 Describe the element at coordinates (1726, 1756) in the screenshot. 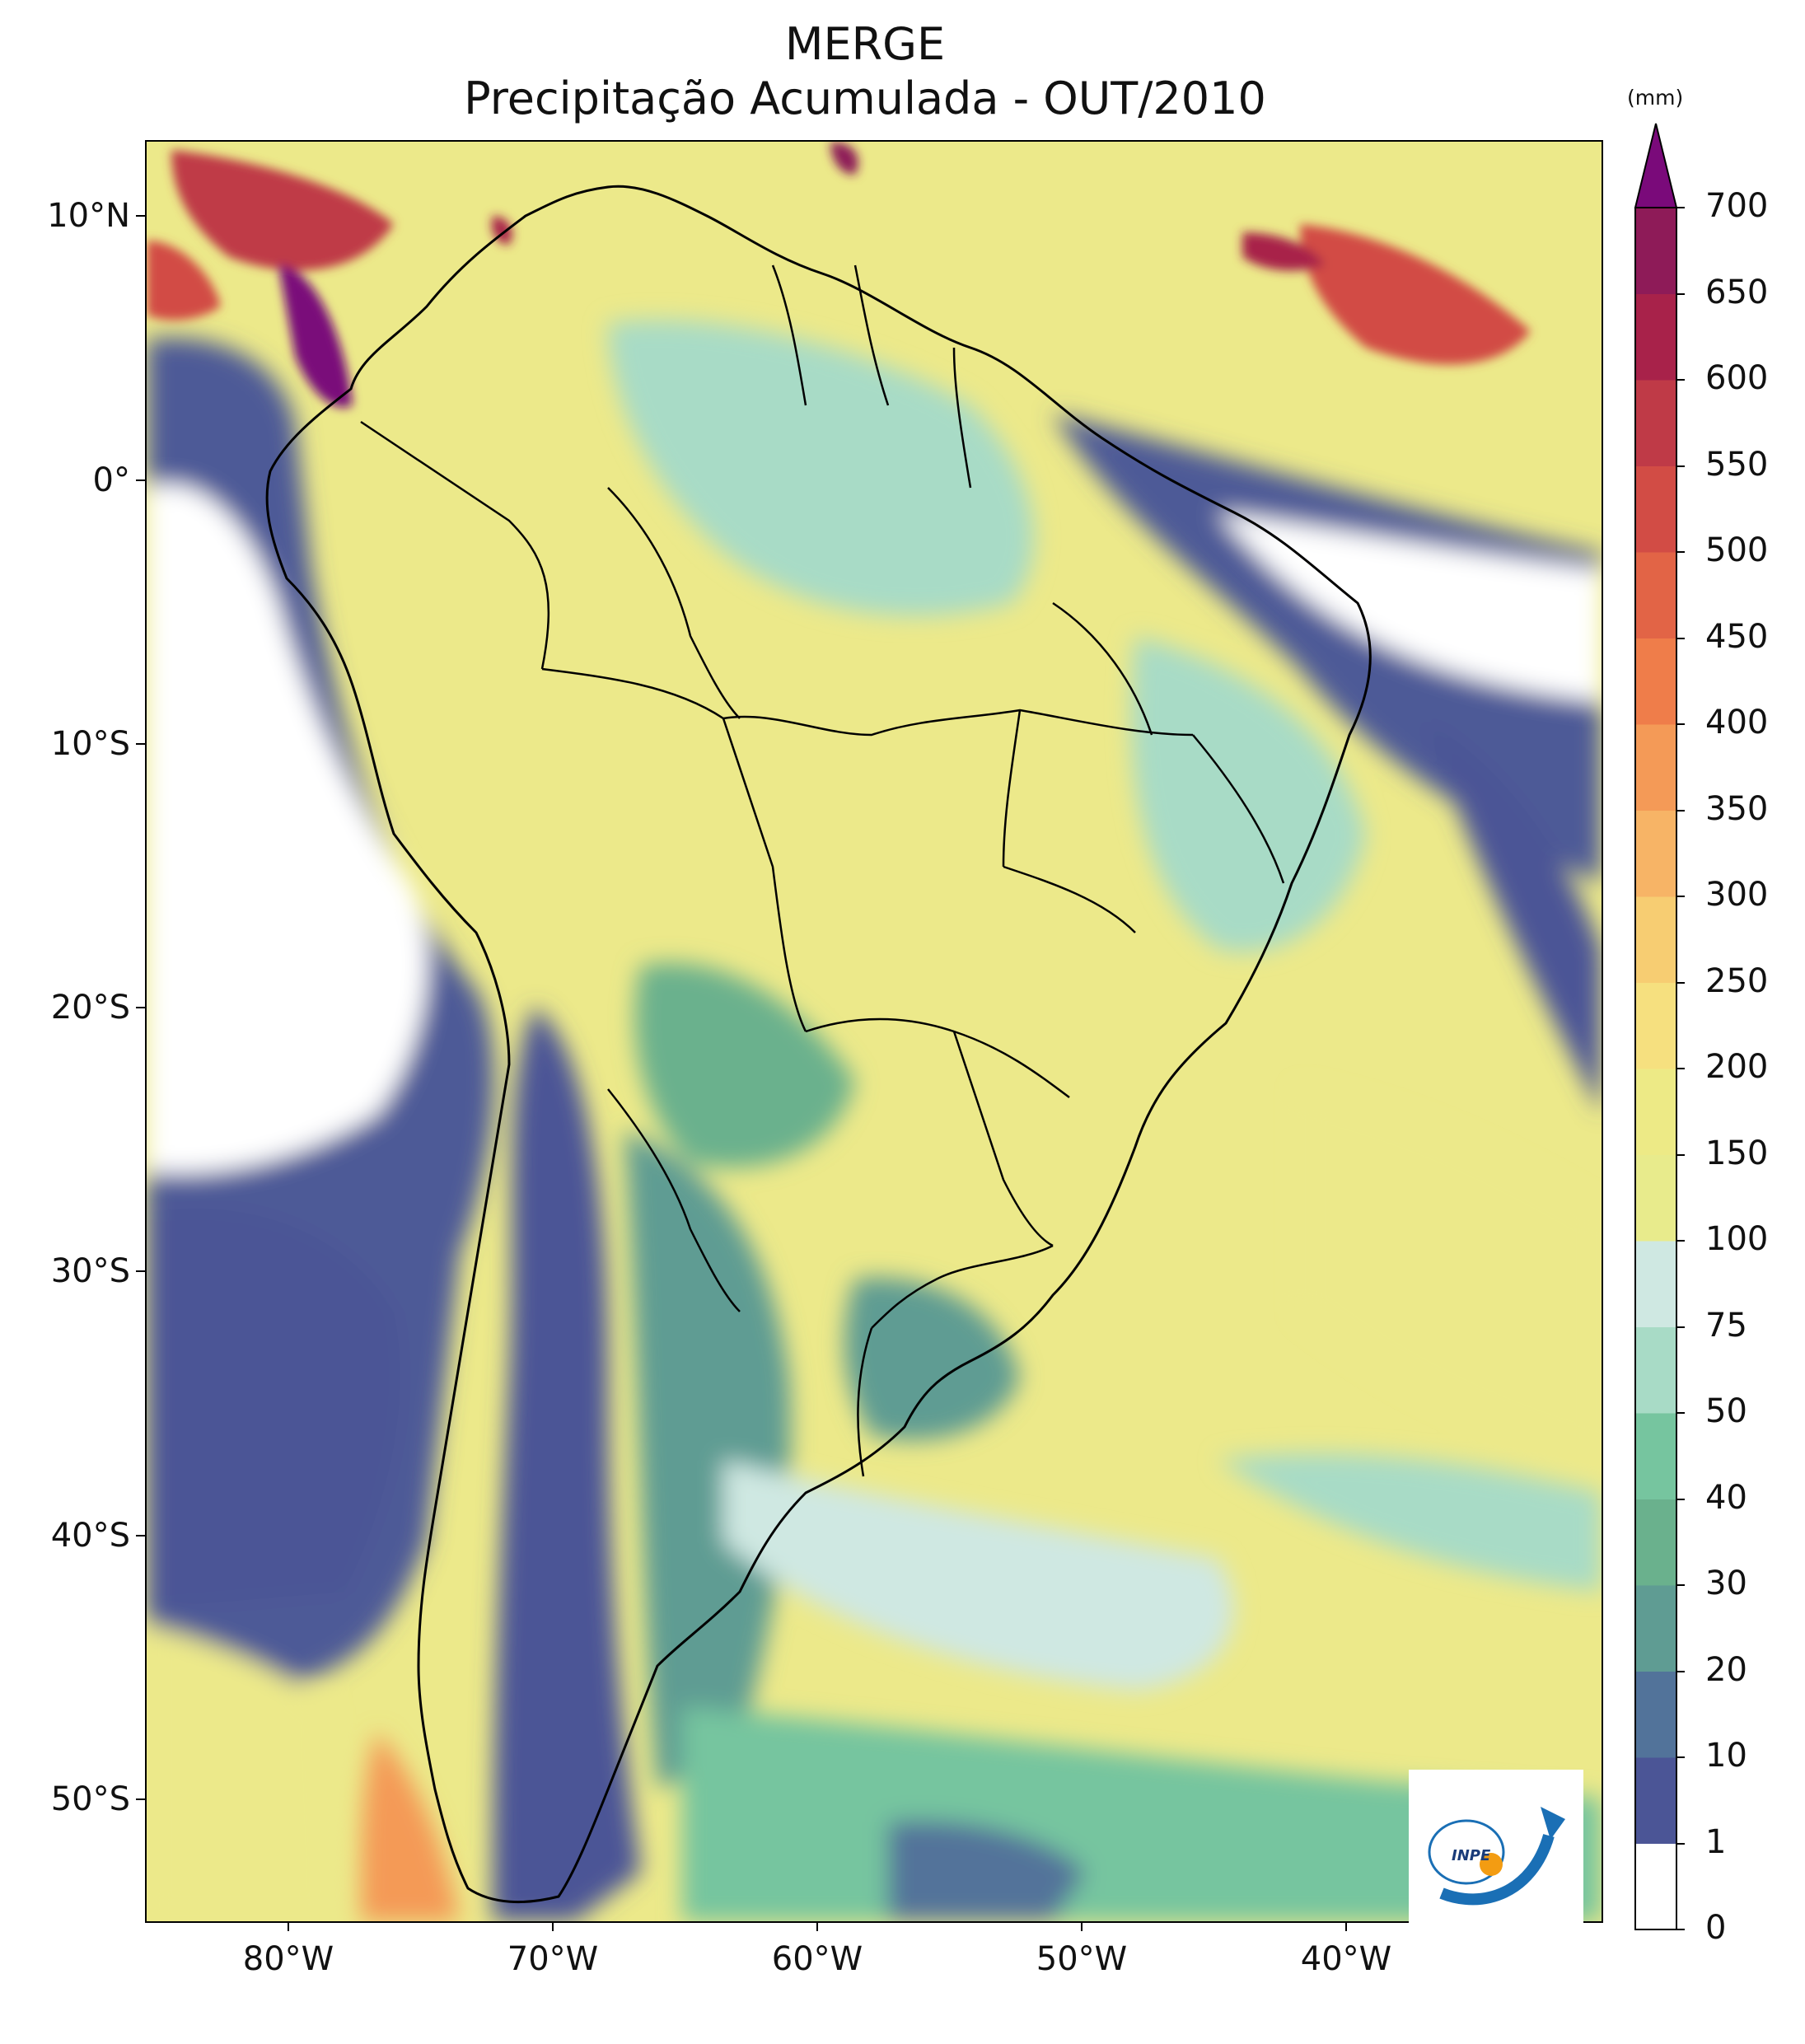

I see `colorbar-tick-label: 10` at that location.